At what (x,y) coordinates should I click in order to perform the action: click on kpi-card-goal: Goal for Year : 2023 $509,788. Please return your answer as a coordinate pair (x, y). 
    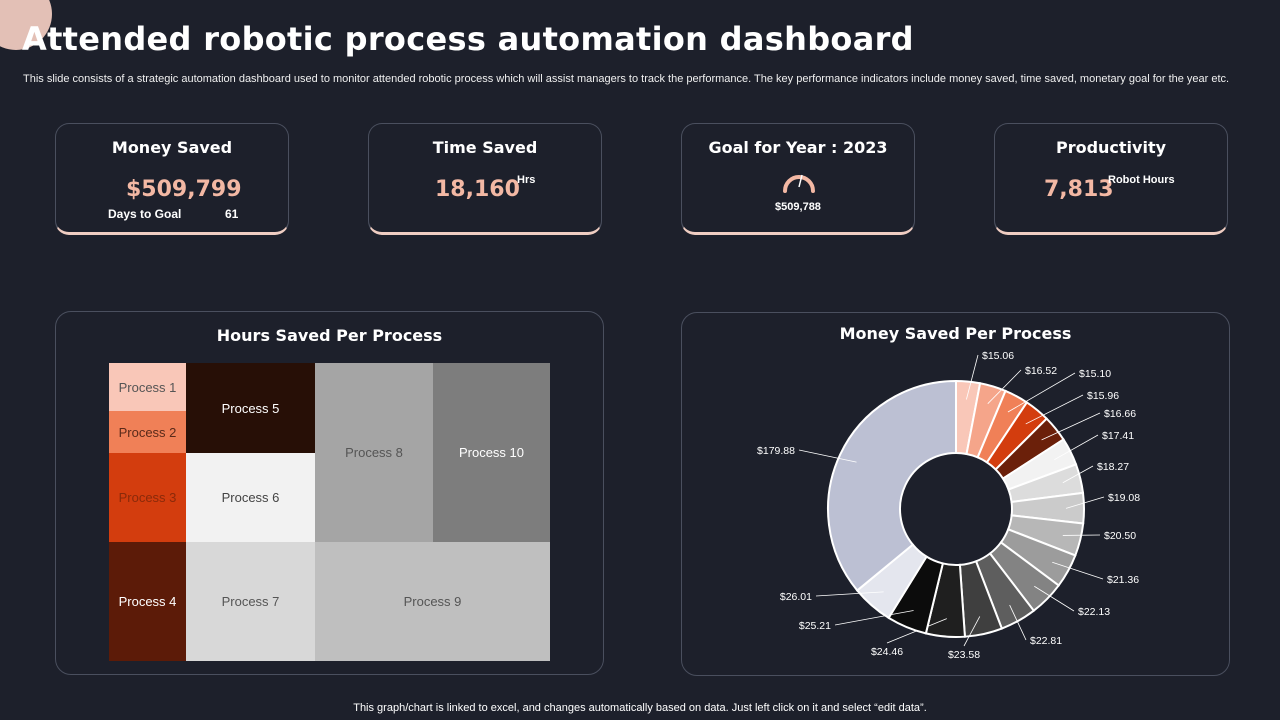
    Looking at the image, I should click on (798, 179).